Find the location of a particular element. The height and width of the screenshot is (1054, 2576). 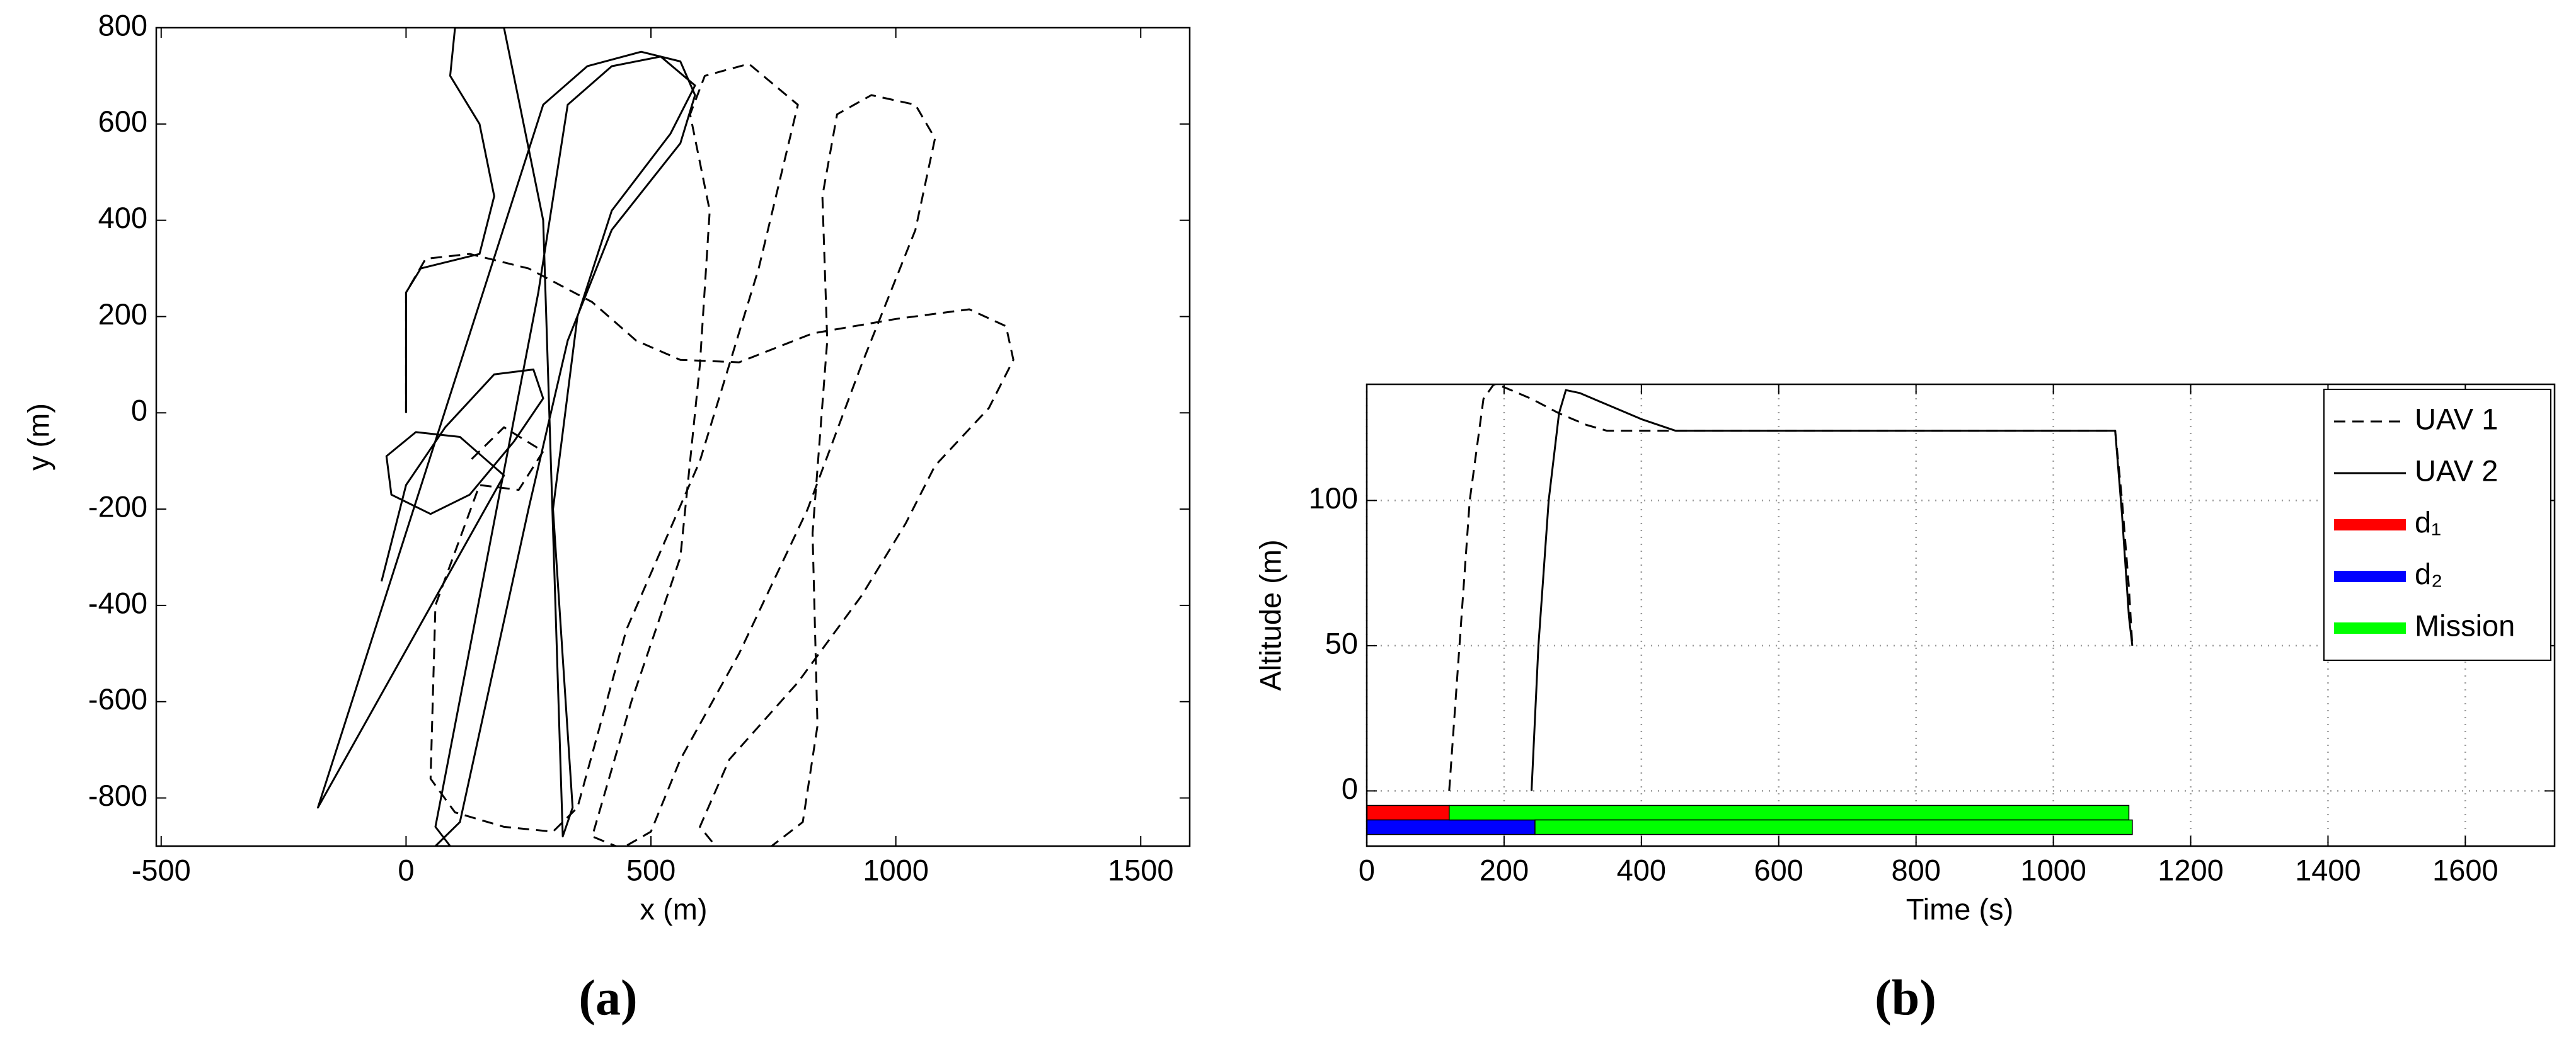

legend: UAV 1 UAV 2 d₁ d₂ Mission is located at coordinates (2437, 525).